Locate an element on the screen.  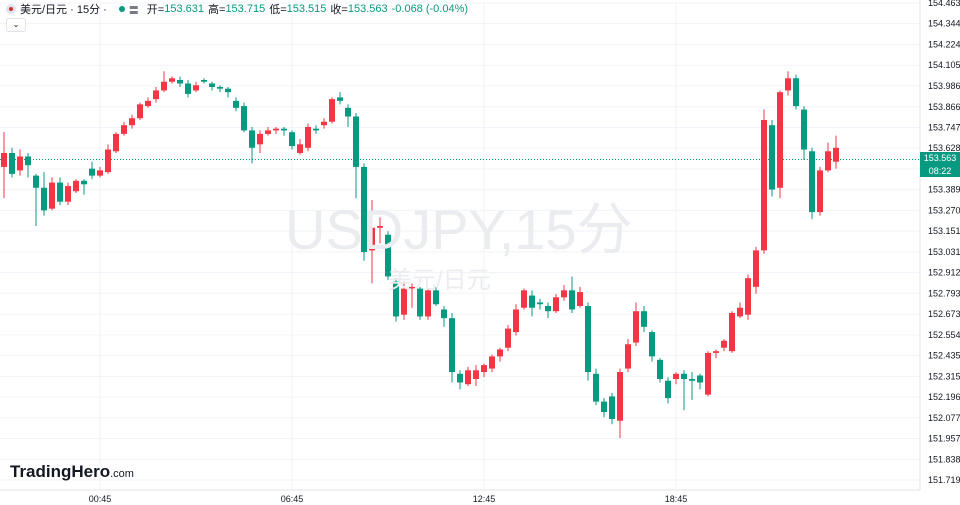
y-tick-label: 153.151 is located at coordinates (944, 231).